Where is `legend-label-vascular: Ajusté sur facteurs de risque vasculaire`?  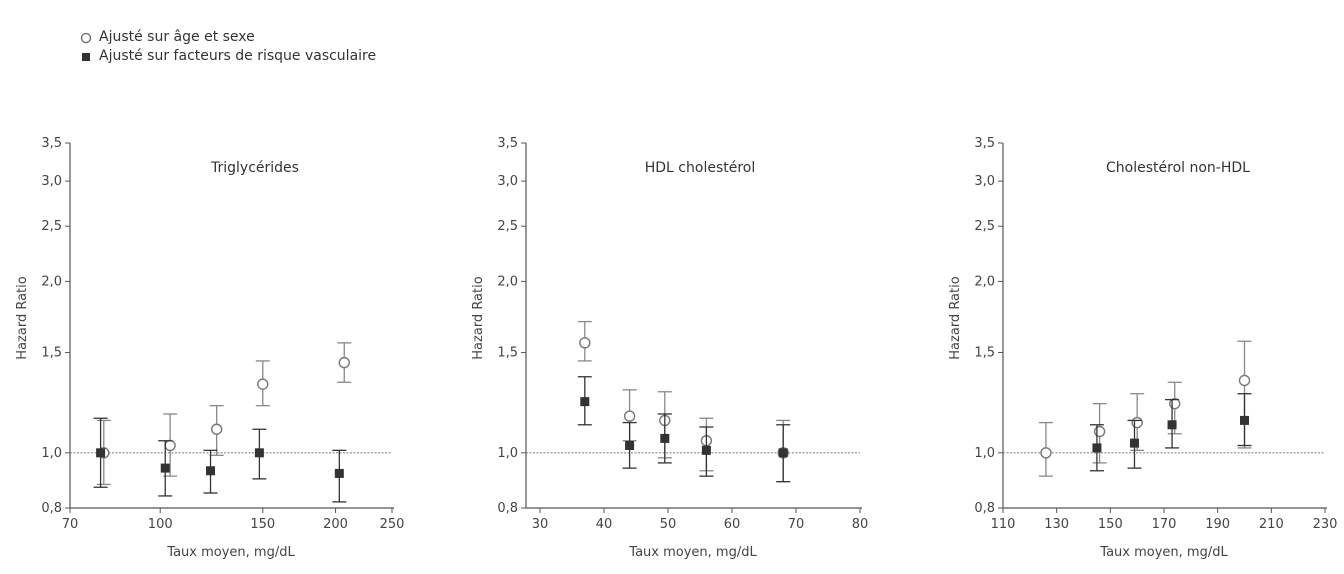 legend-label-vascular: Ajusté sur facteurs de risque vasculaire is located at coordinates (238, 56).